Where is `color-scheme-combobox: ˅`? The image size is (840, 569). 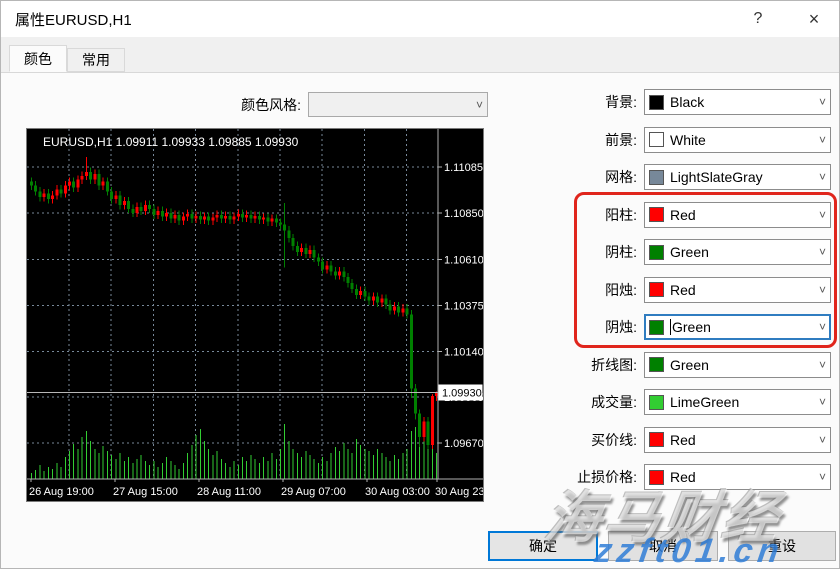
color-scheme-combobox: ˅ is located at coordinates (398, 104).